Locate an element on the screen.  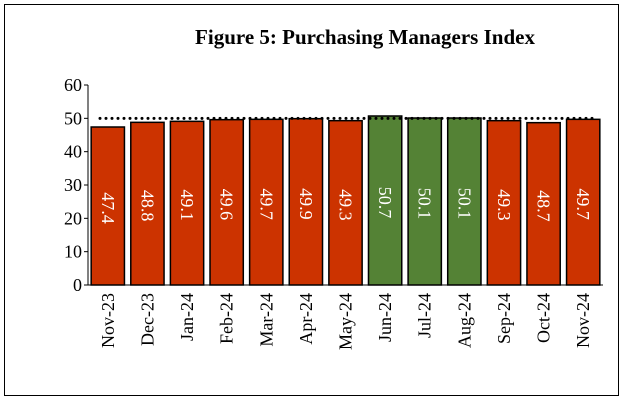
x-tick-label: May-24 is located at coordinates (346, 321).